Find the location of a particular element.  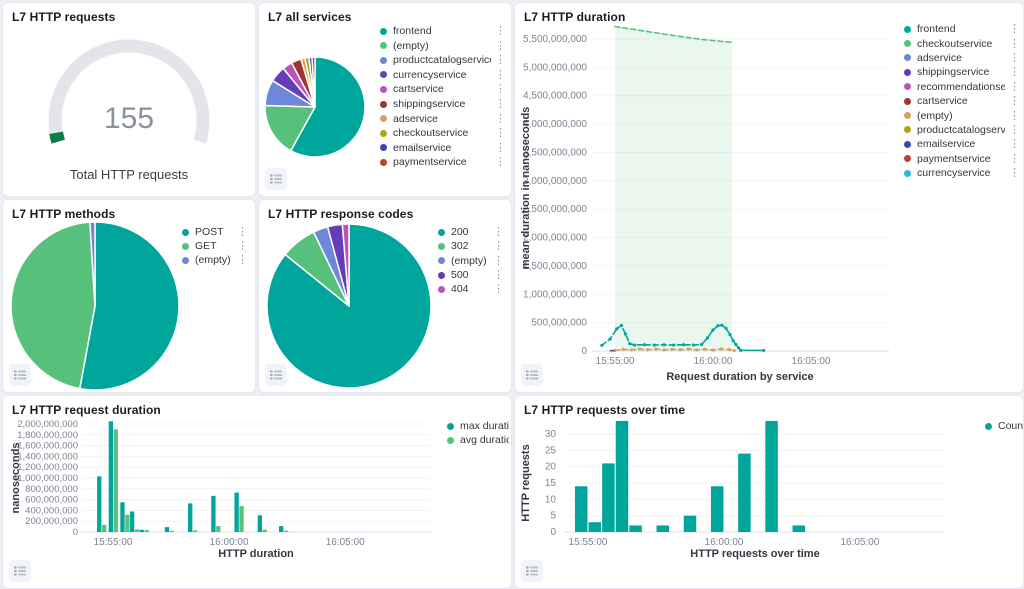

legend-item-emailservice: emailservice ⋮ is located at coordinates (962, 144).